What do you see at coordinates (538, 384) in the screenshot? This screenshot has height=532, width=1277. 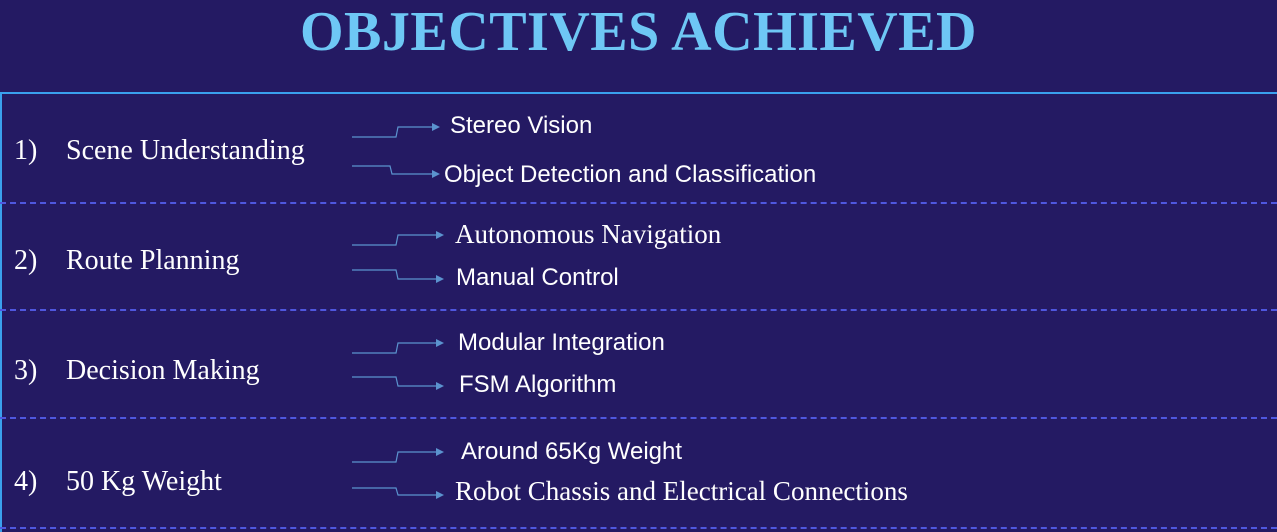 I see `sub-item: FSM Algorithm` at bounding box center [538, 384].